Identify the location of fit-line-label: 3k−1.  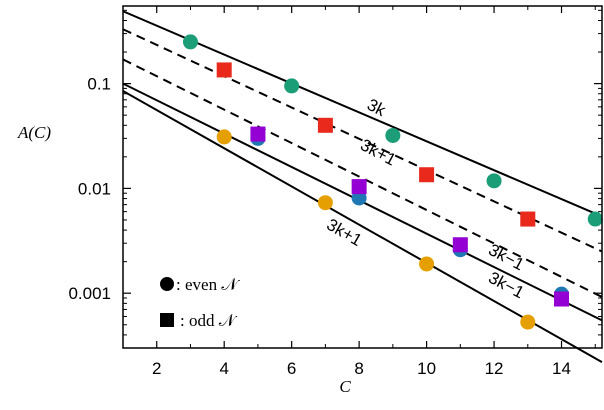
(506, 257).